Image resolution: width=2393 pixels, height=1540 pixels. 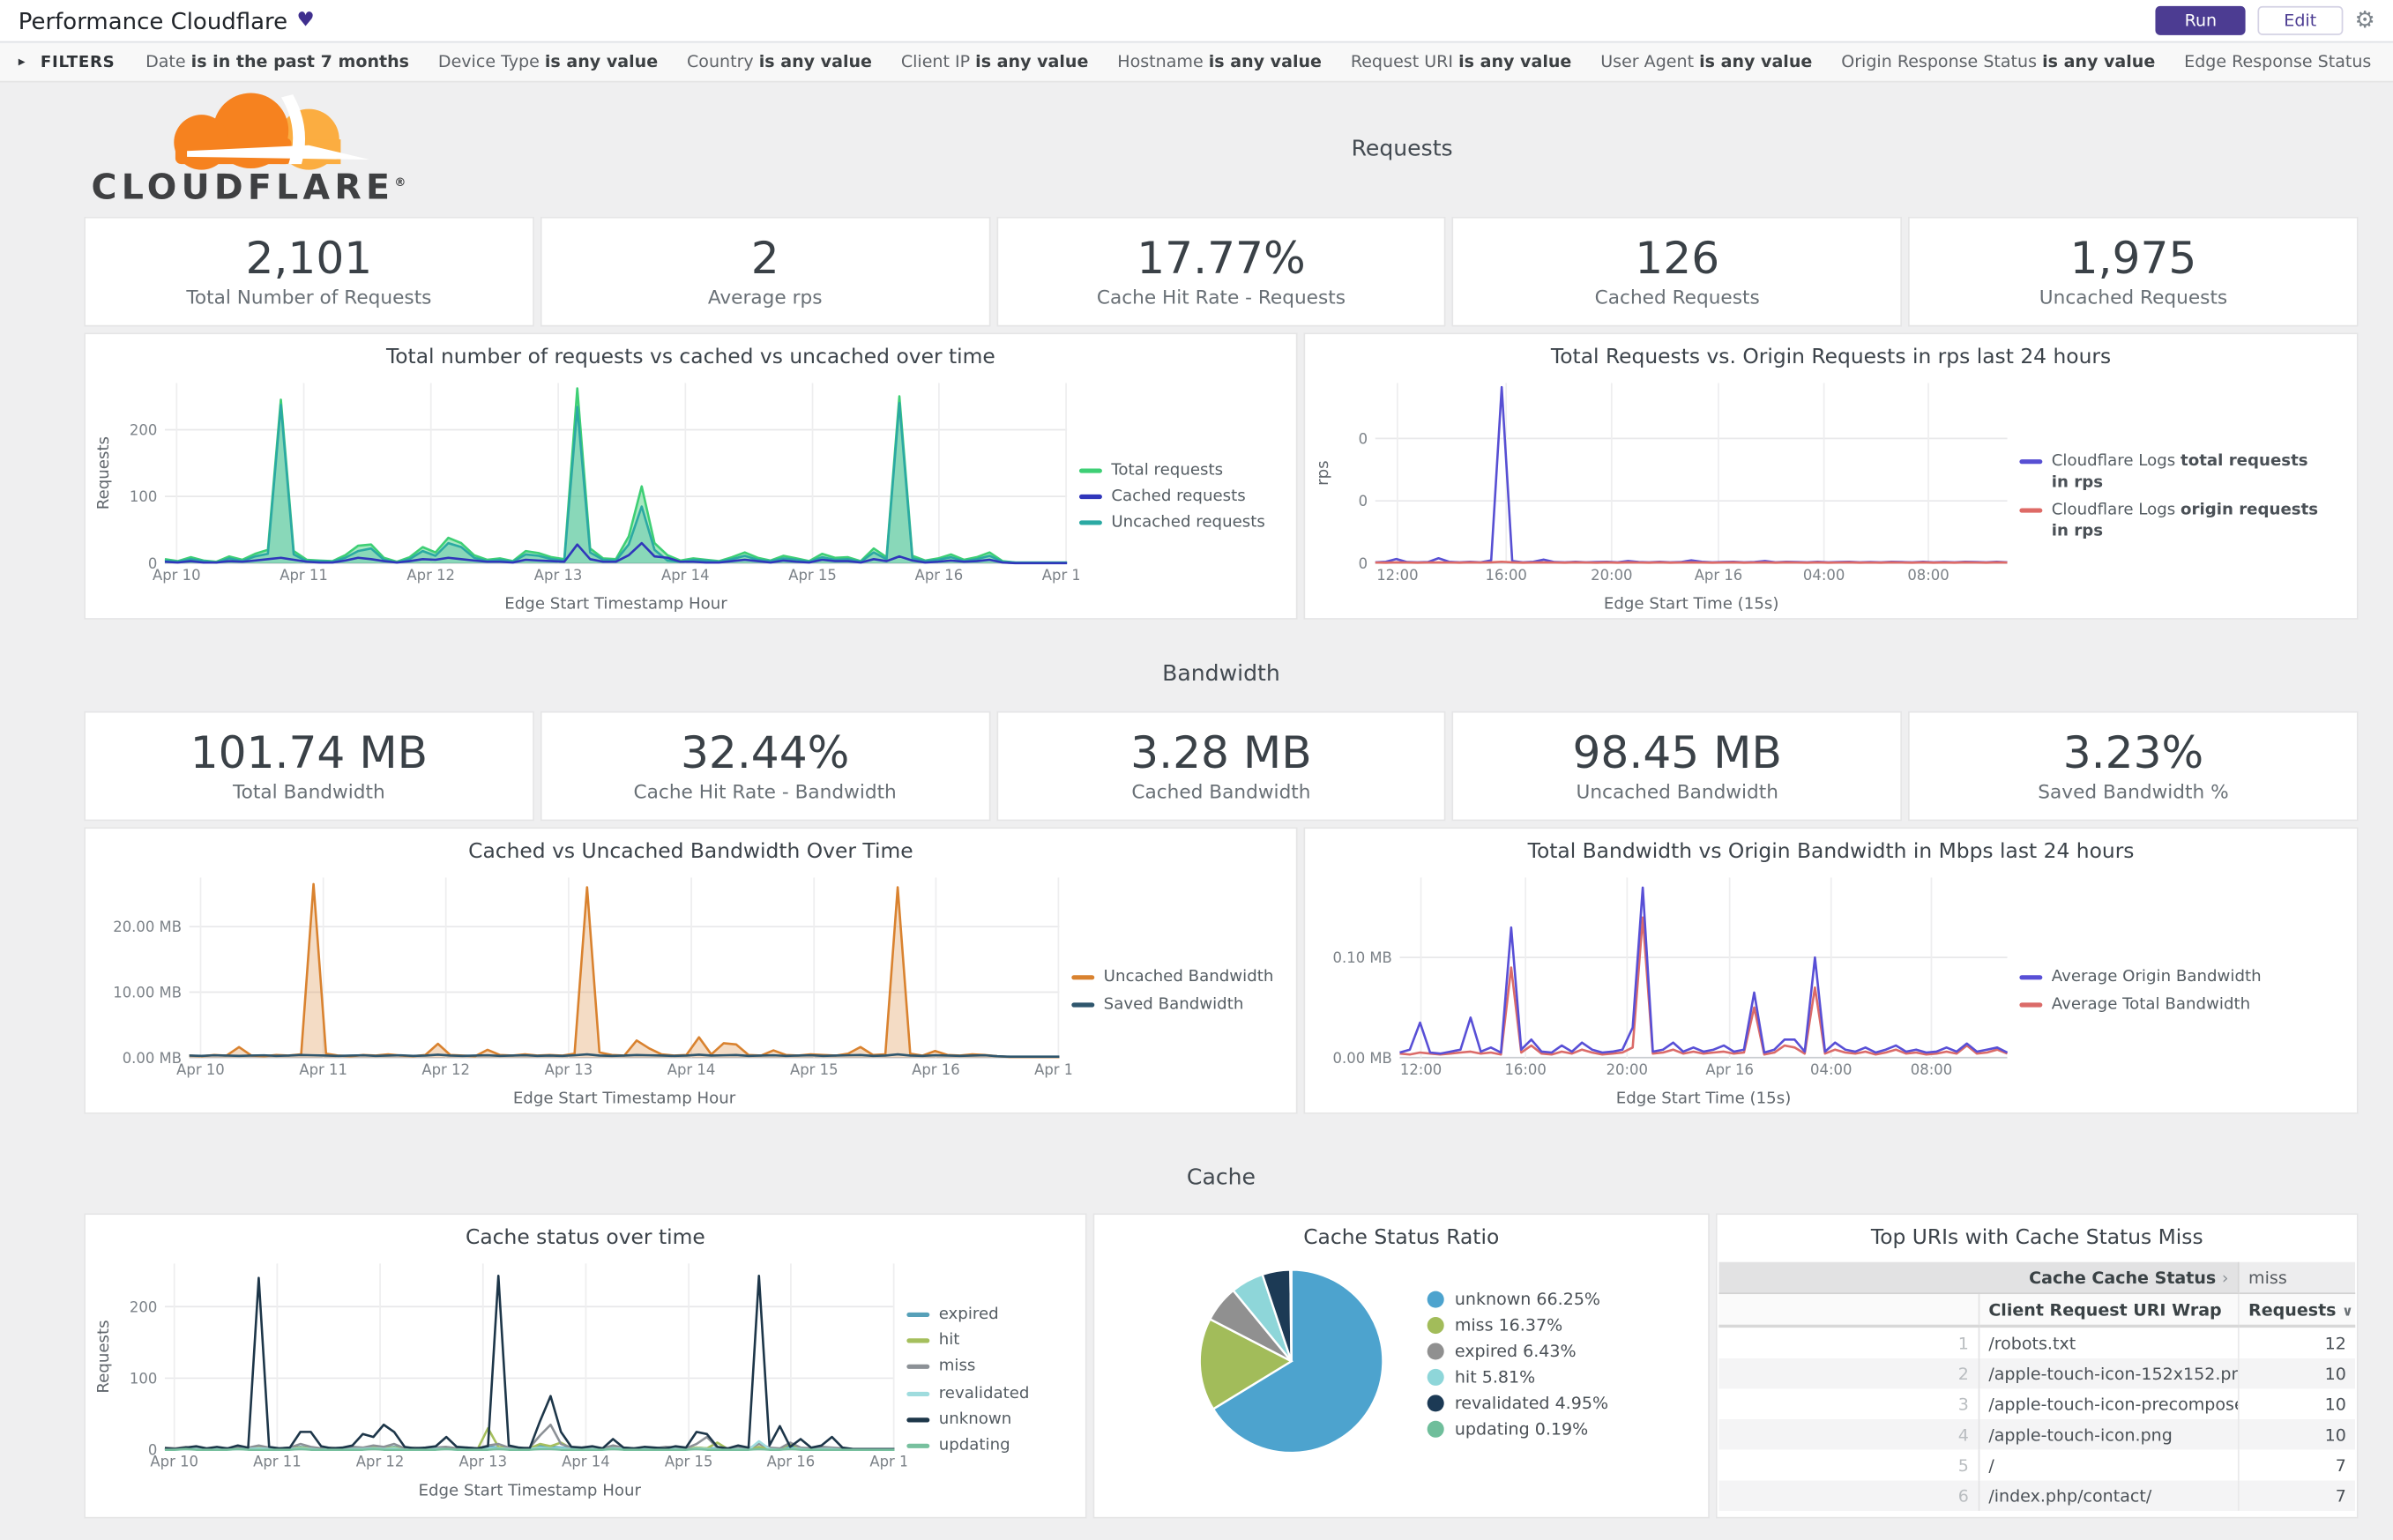 What do you see at coordinates (1173, 1003) in the screenshot?
I see `legend-label: Saved Bandwidth` at bounding box center [1173, 1003].